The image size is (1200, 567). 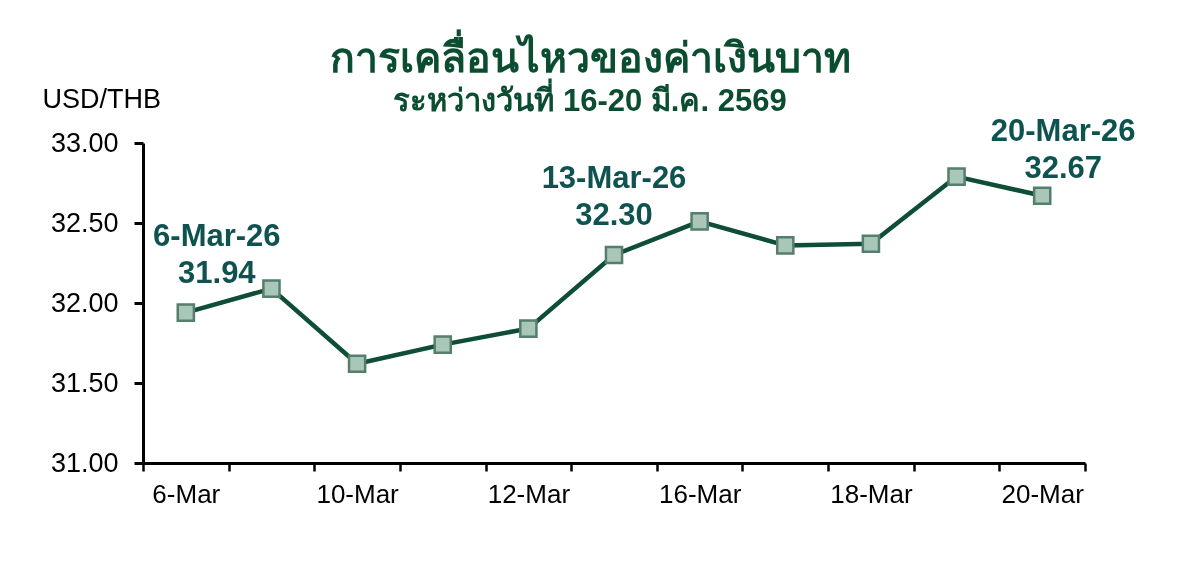 I want to click on x-tick-label: 20-Mar, so click(x=1043, y=493).